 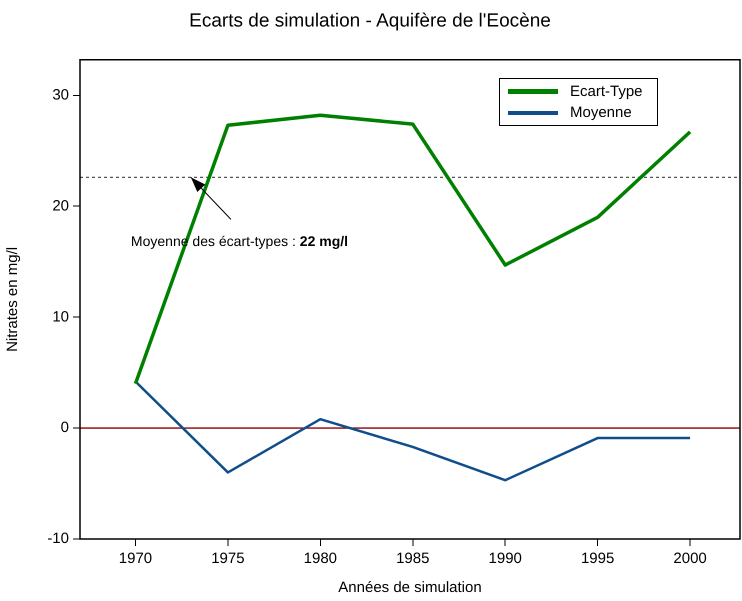 What do you see at coordinates (597, 559) in the screenshot?
I see `x-tick-label: 1995` at bounding box center [597, 559].